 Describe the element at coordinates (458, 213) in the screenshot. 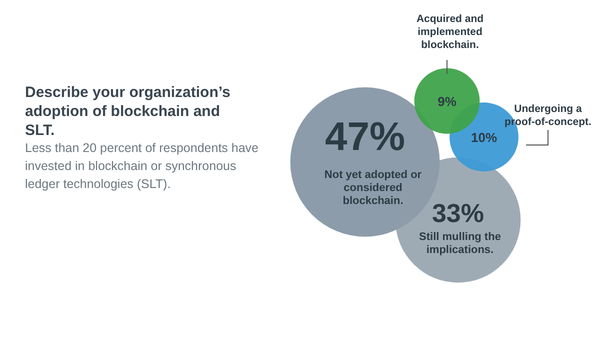

I see `data-label: 33%` at that location.